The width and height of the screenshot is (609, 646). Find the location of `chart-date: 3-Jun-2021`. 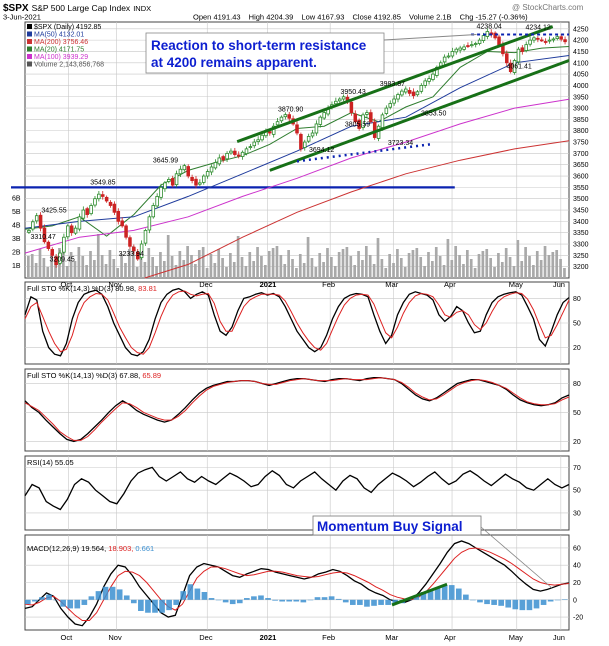

chart-date: 3-Jun-2021 is located at coordinates (22, 17).